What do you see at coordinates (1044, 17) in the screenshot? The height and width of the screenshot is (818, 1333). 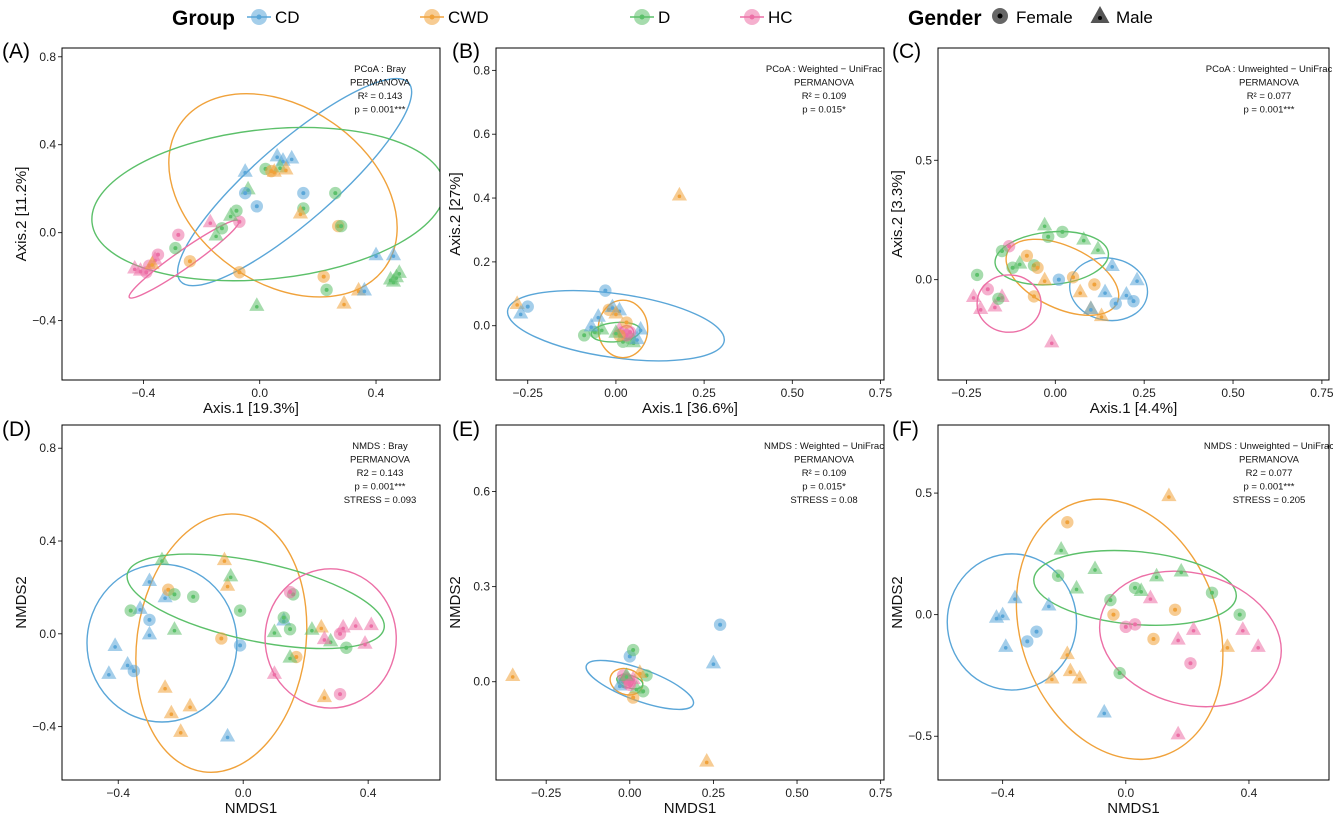 I see `legend-female-label: Female` at bounding box center [1044, 17].